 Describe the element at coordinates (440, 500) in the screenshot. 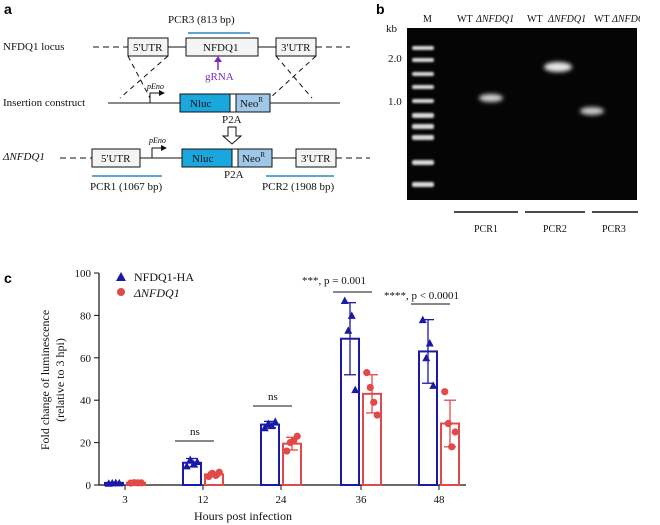

I see `x-tick-label: 48` at that location.